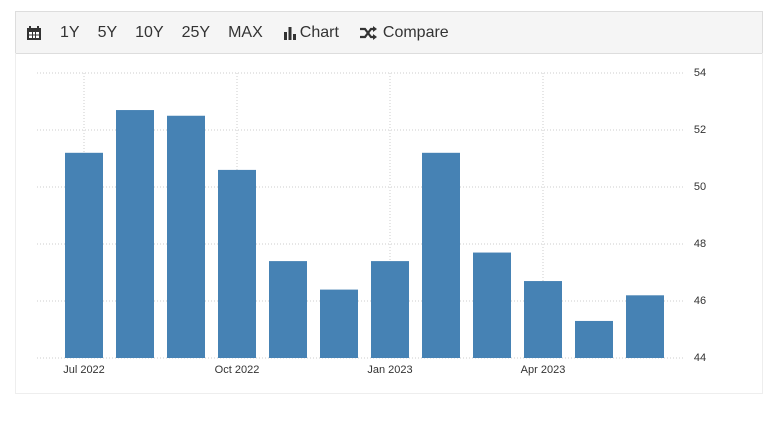  I want to click on range-button: MAX, so click(245, 32).